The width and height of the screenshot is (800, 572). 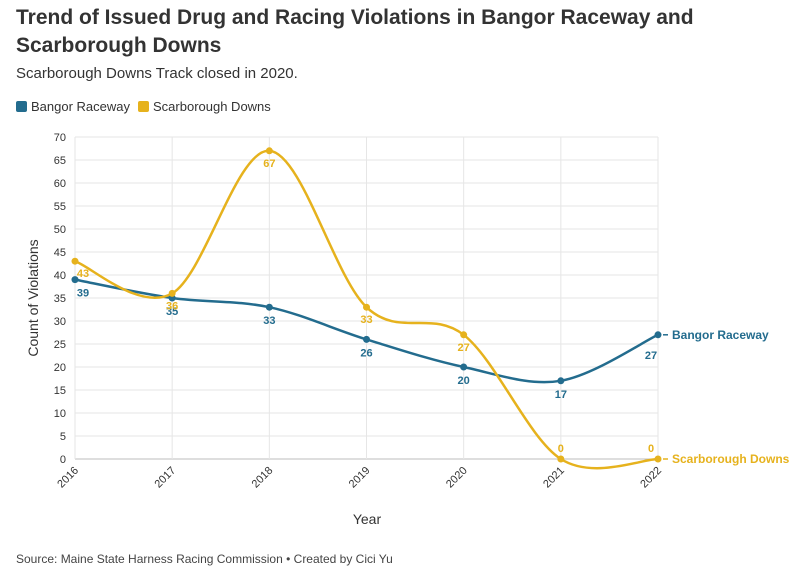 I want to click on legend-swatch-bangor, so click(x=21, y=106).